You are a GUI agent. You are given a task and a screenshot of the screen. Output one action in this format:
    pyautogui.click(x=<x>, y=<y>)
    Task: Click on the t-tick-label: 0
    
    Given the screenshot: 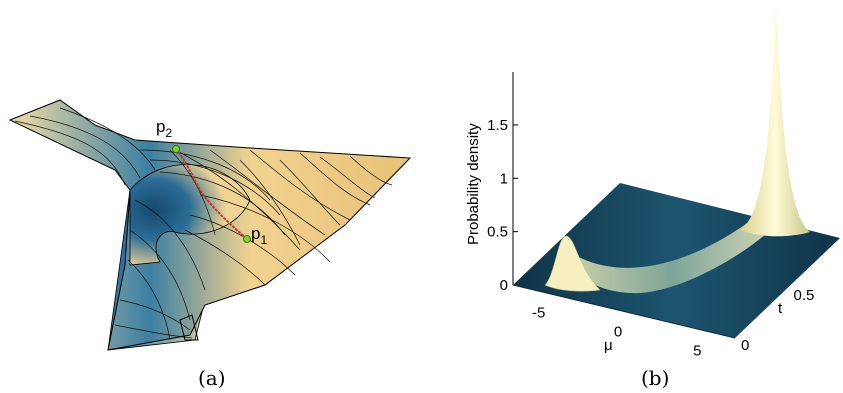 What is the action you would take?
    pyautogui.click(x=745, y=345)
    